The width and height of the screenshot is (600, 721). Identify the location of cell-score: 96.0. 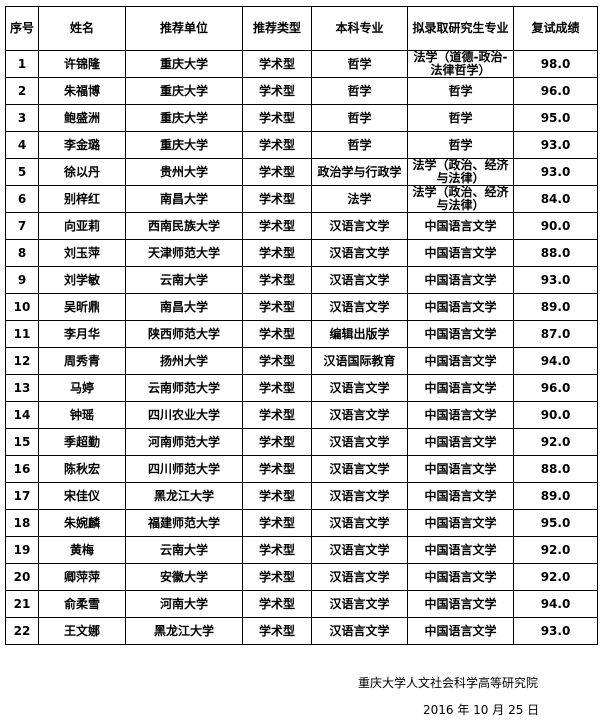
(555, 91).